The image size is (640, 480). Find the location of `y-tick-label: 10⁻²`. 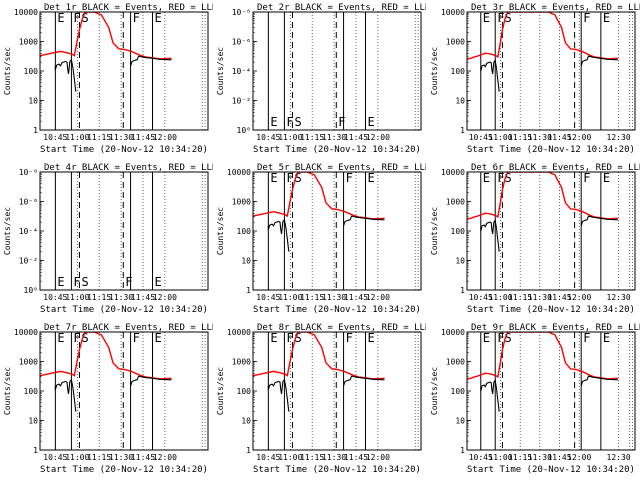

y-tick-label: 10⁻² is located at coordinates (241, 101).